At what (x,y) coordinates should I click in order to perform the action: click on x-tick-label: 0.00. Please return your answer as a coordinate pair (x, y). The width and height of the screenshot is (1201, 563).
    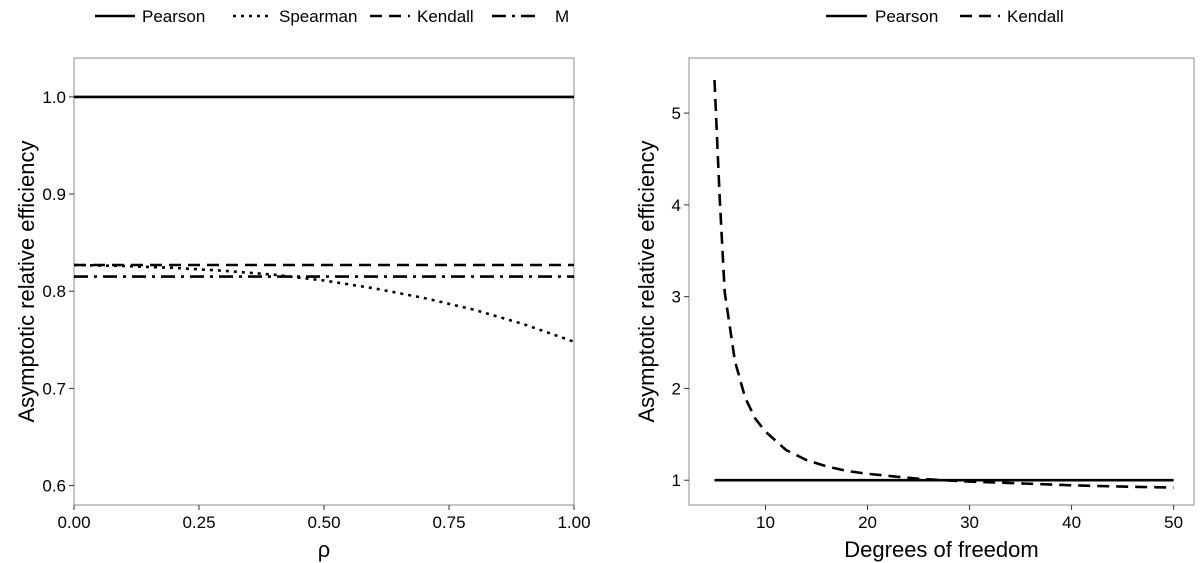
    Looking at the image, I should click on (73, 522).